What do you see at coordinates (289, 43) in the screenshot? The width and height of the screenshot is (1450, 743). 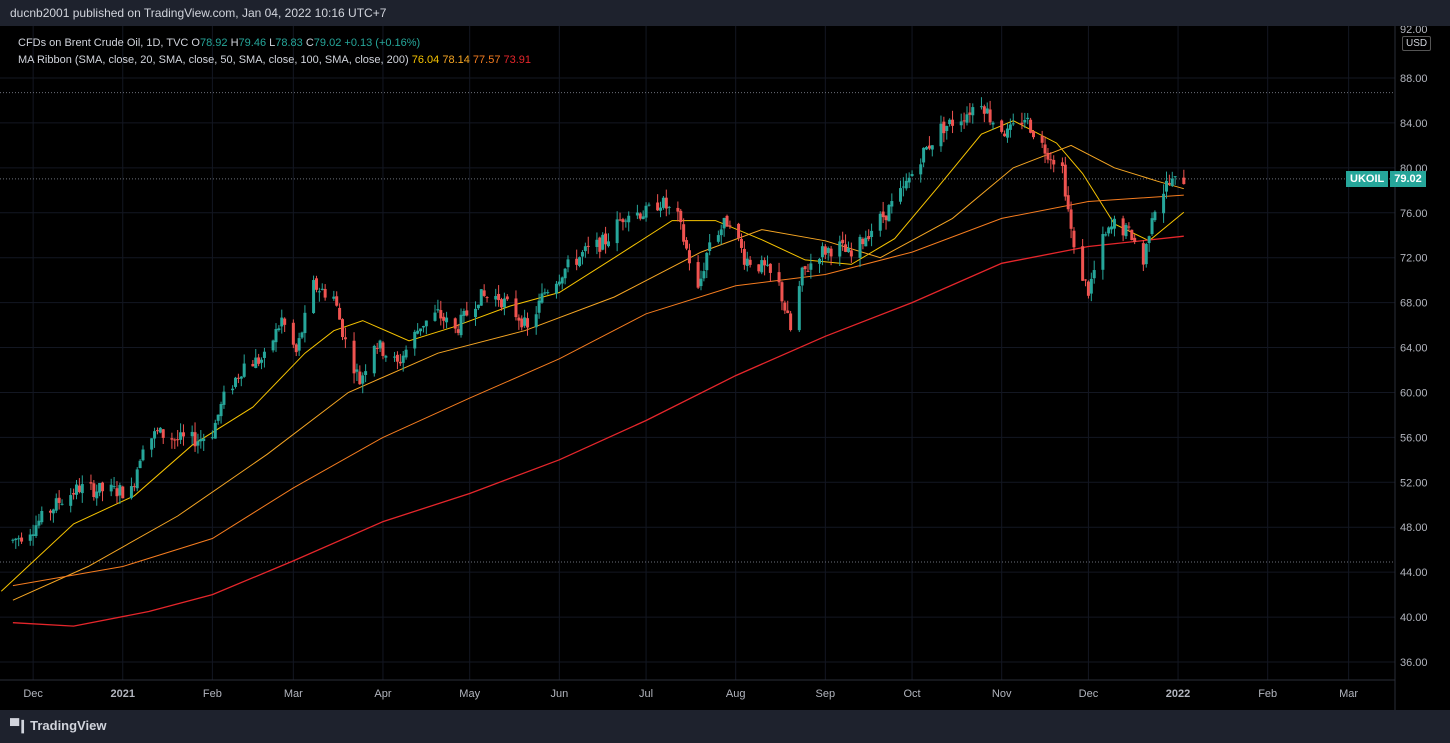 I see `low-value: 78.83` at bounding box center [289, 43].